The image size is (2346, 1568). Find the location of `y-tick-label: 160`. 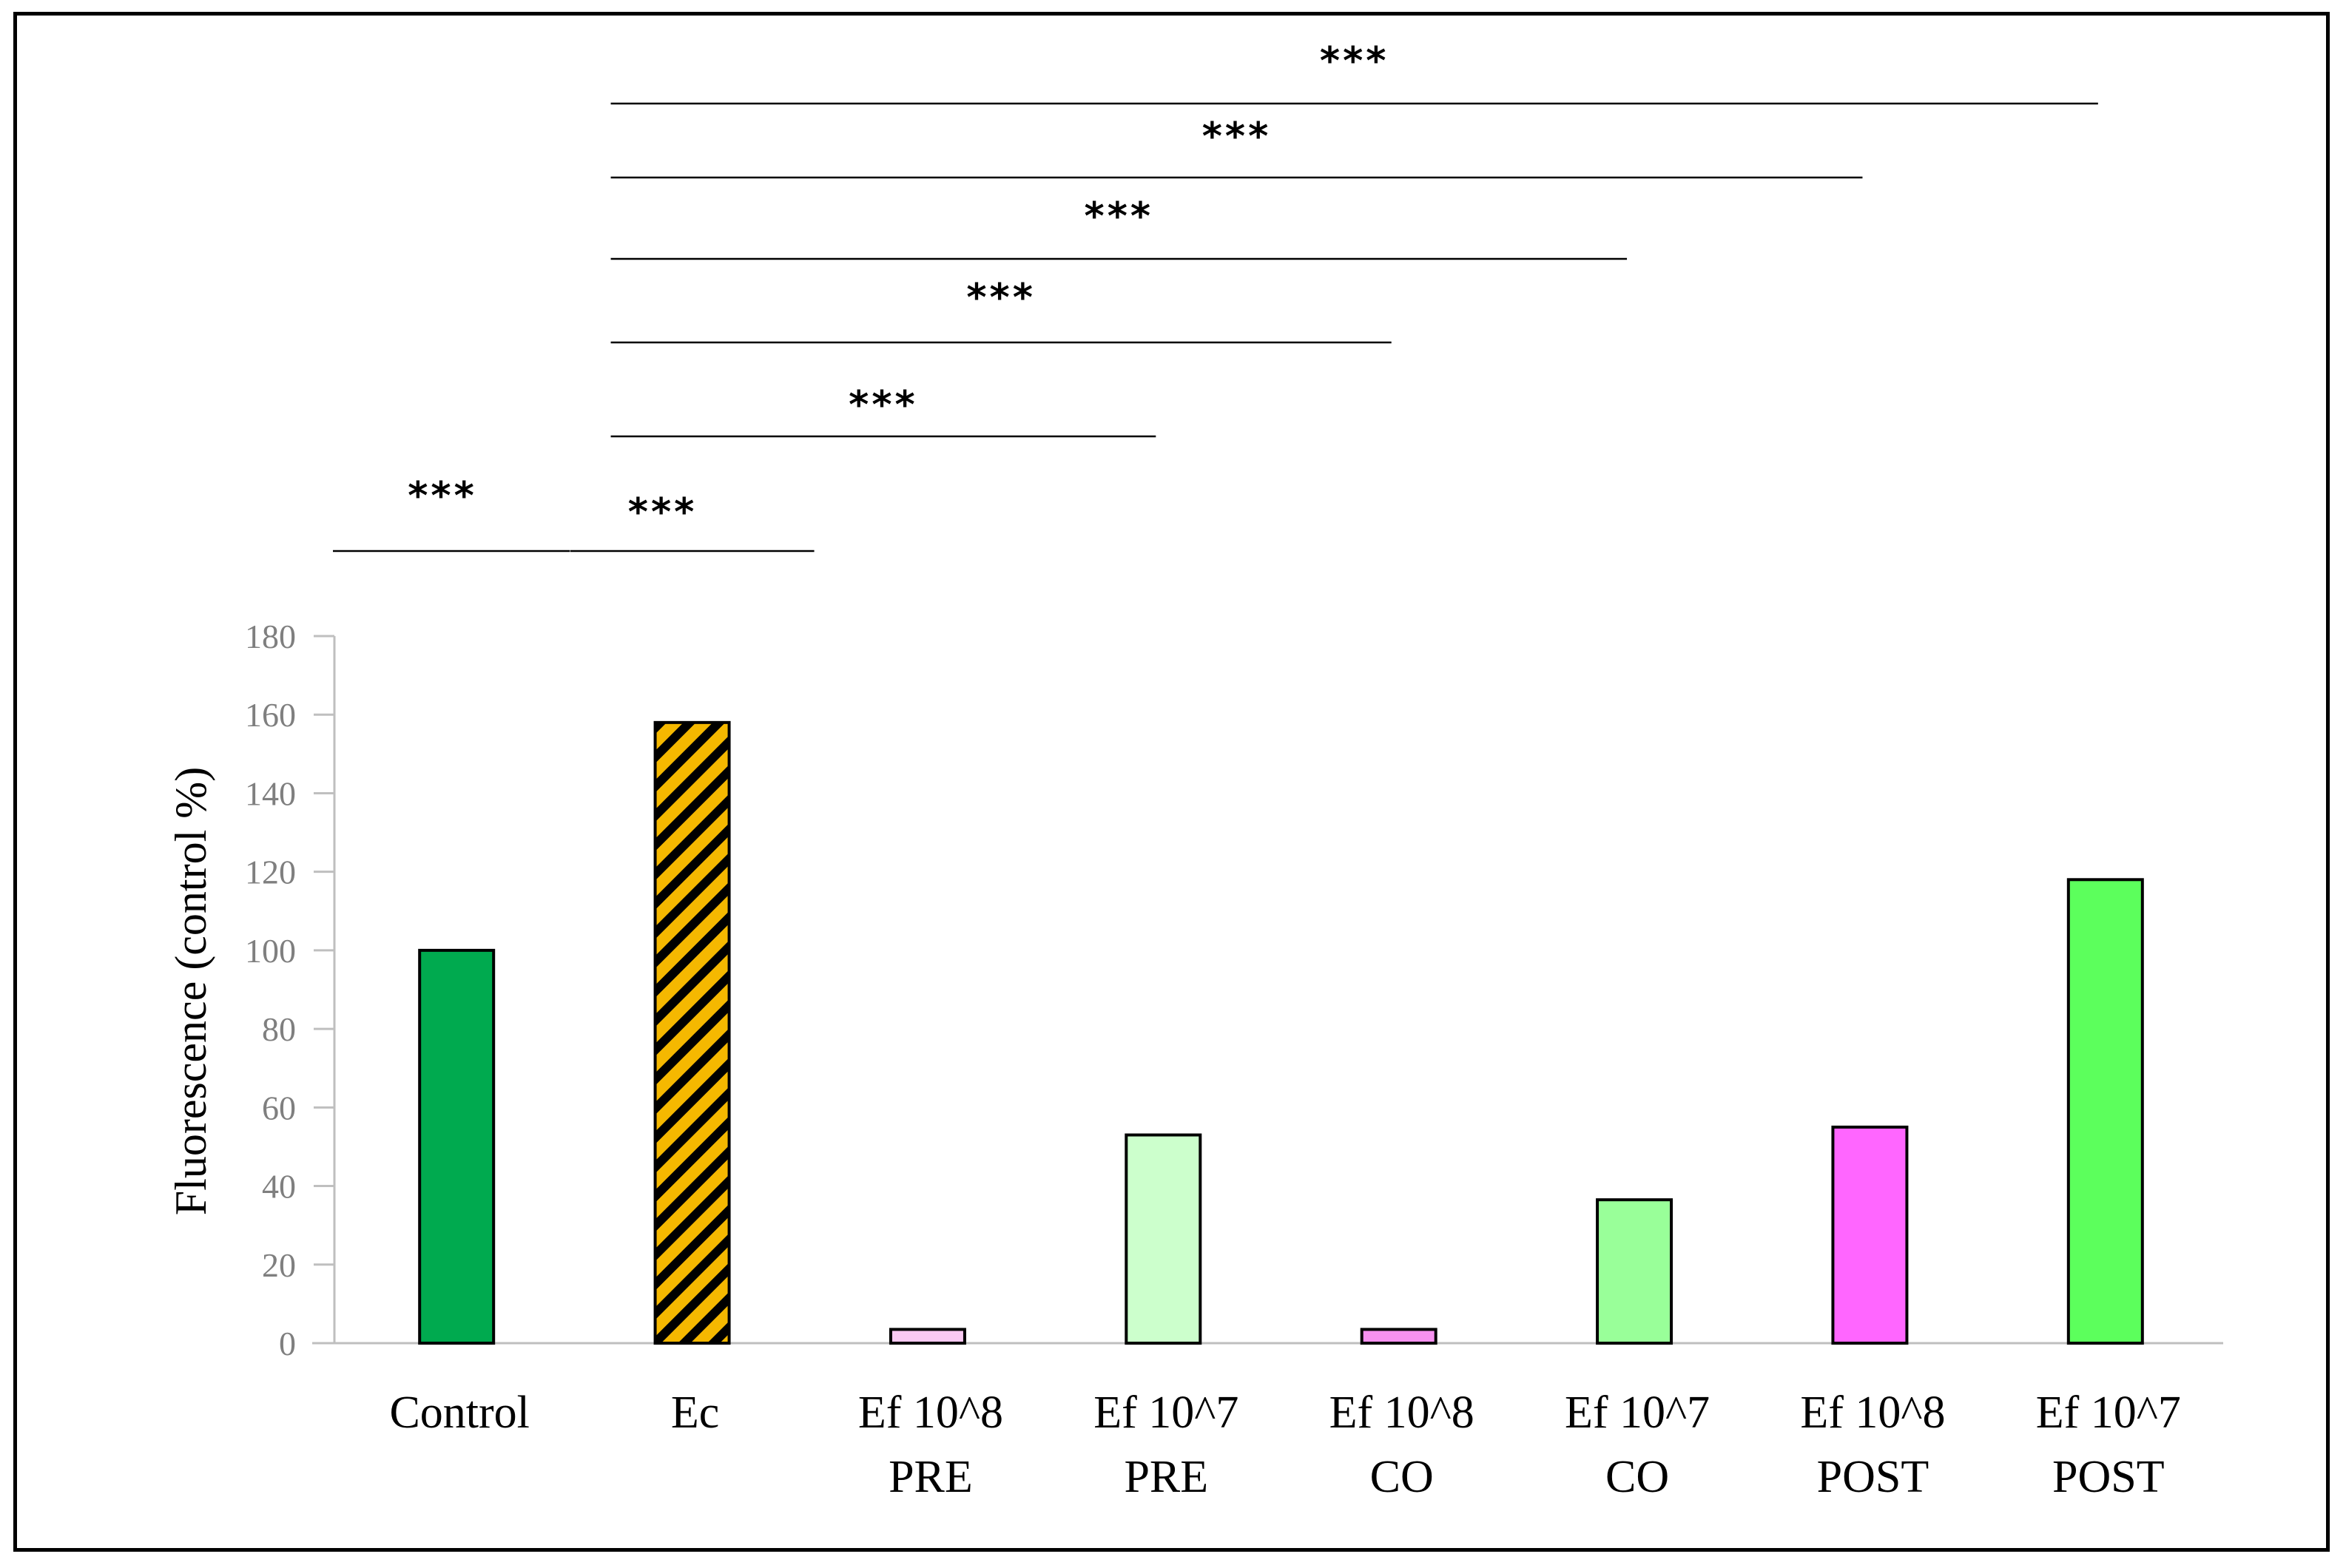

y-tick-label: 160 is located at coordinates (270, 715).